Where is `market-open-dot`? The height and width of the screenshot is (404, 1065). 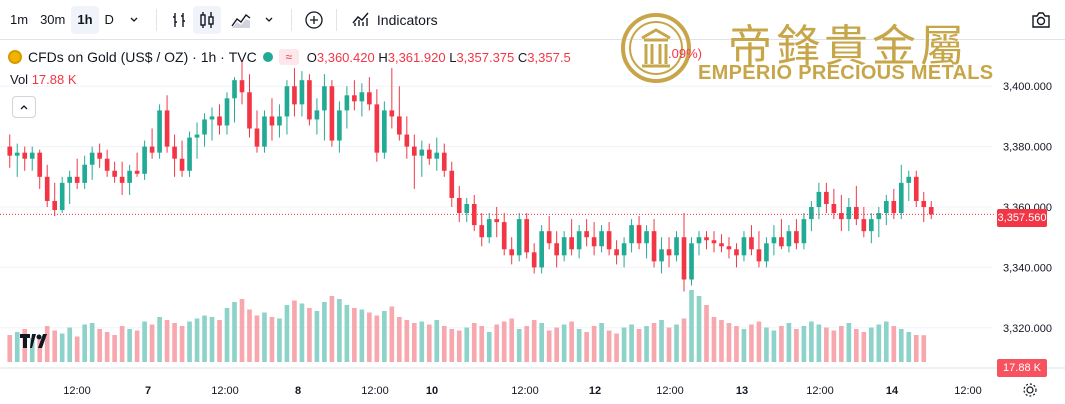
market-open-dot is located at coordinates (267, 57).